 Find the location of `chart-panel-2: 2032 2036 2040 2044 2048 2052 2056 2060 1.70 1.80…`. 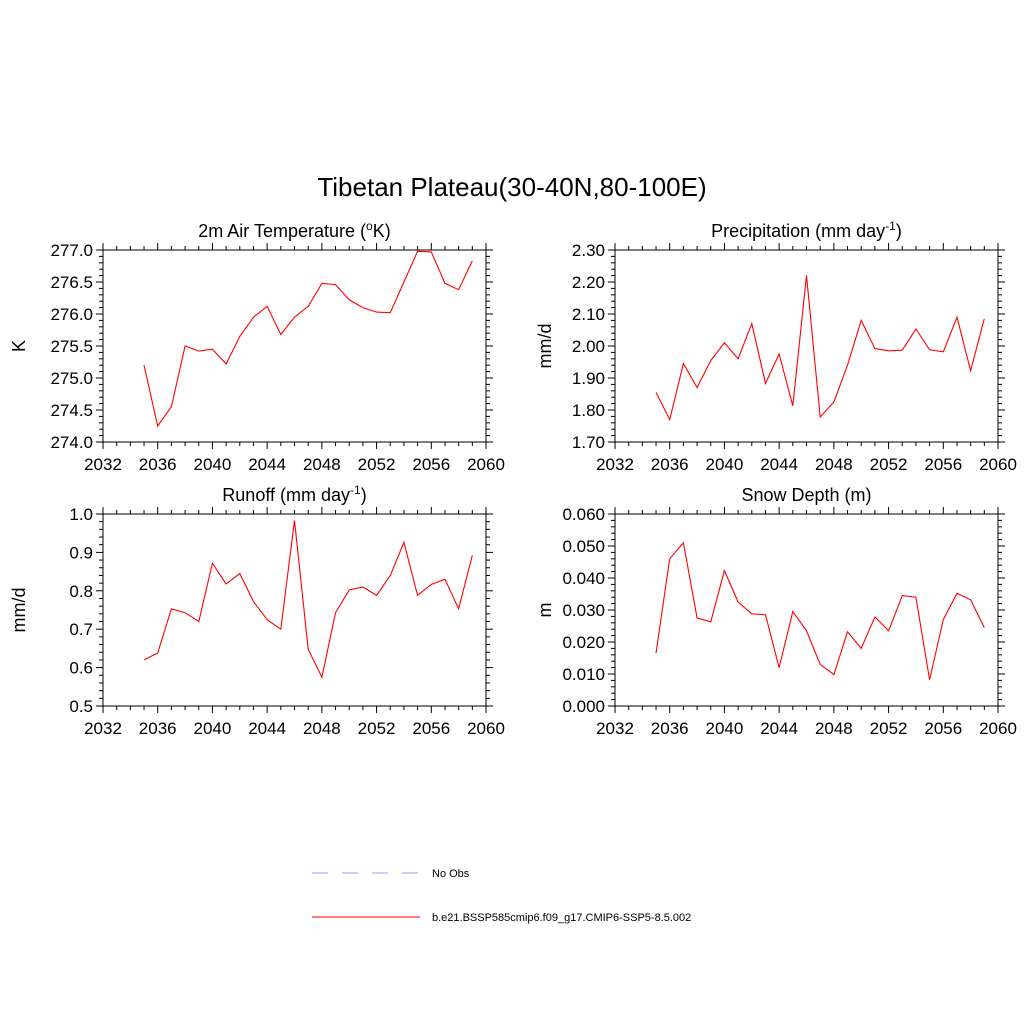

chart-panel-2: 2032 2036 2040 2044 2048 2052 2056 2060 1.70 1.80… is located at coordinates (776, 346).